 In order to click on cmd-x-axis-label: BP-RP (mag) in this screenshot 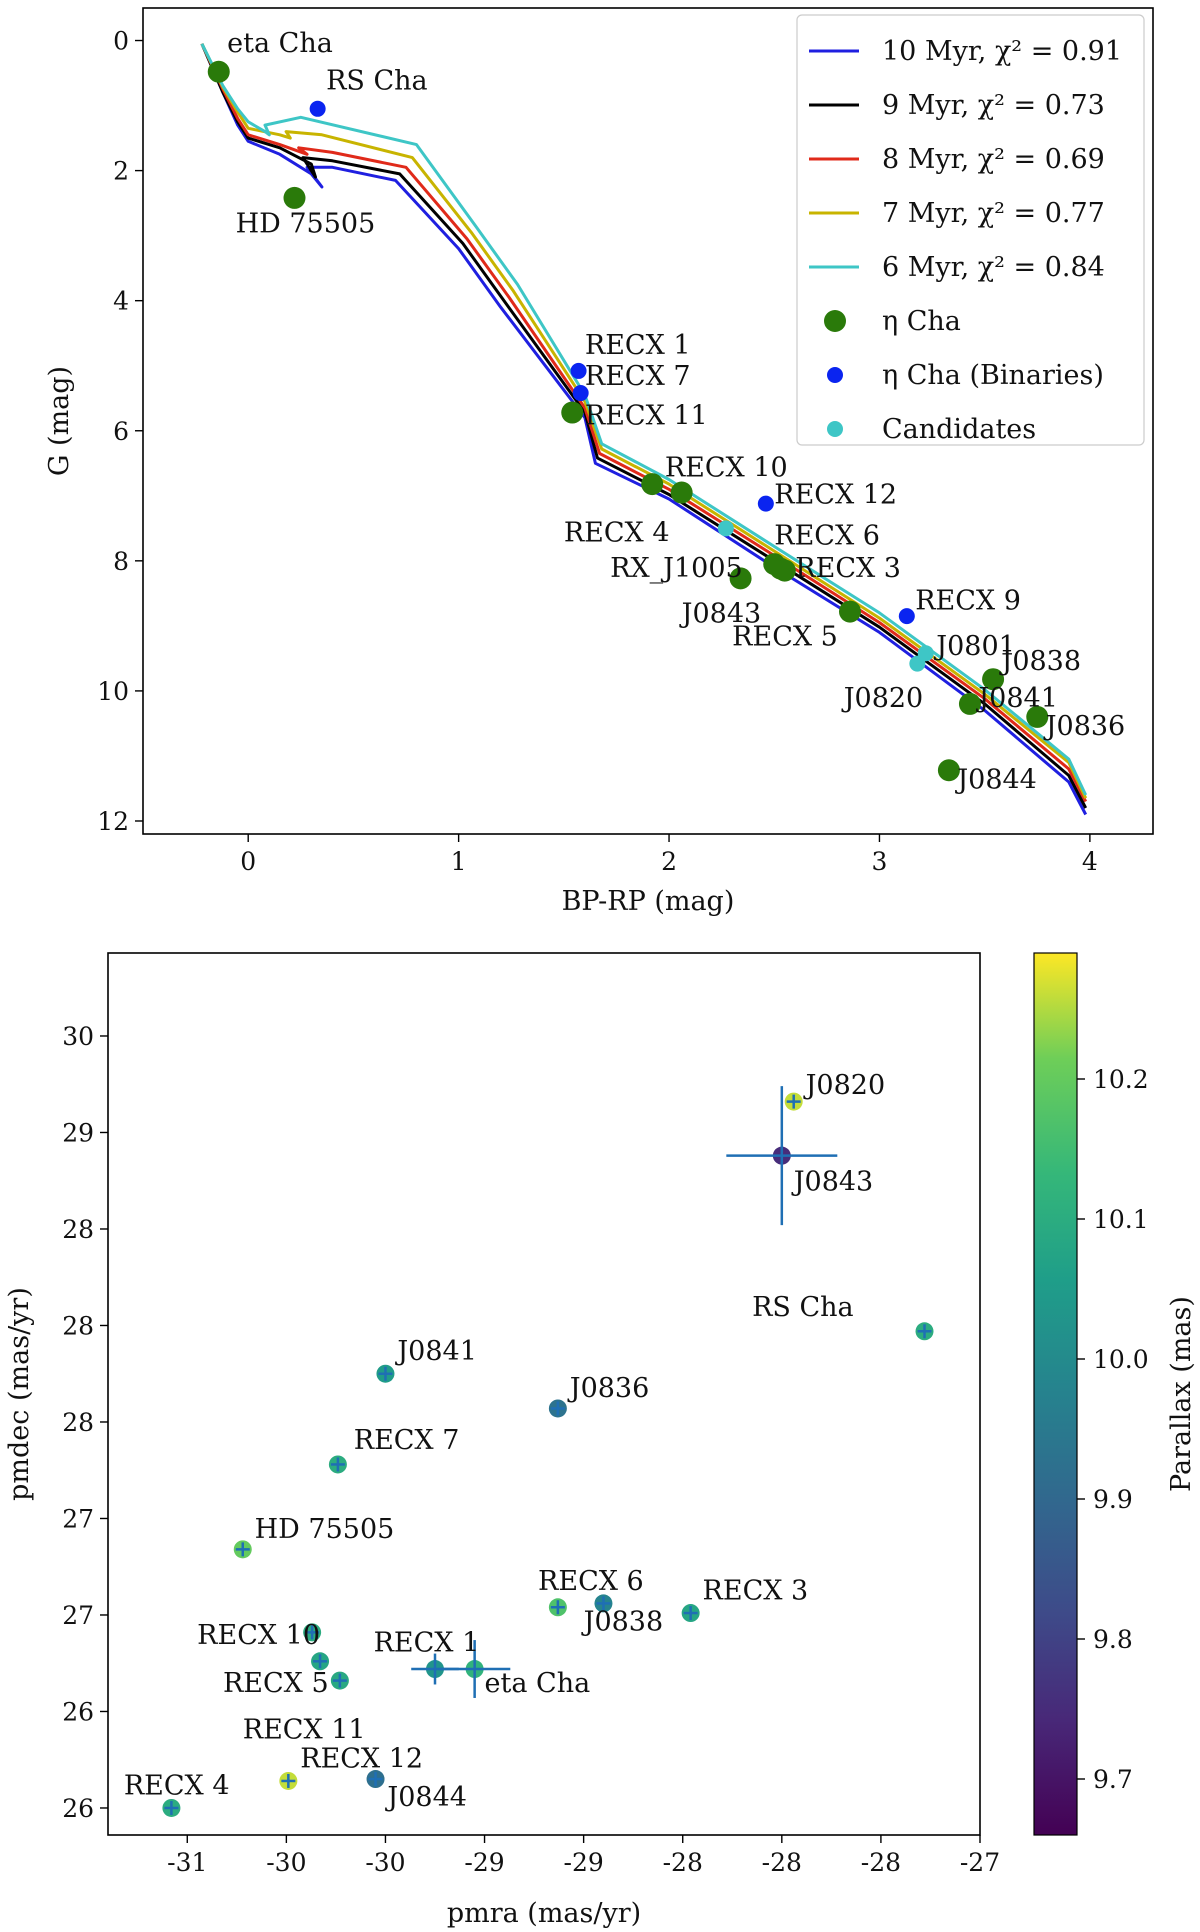, I will do `click(648, 901)`.